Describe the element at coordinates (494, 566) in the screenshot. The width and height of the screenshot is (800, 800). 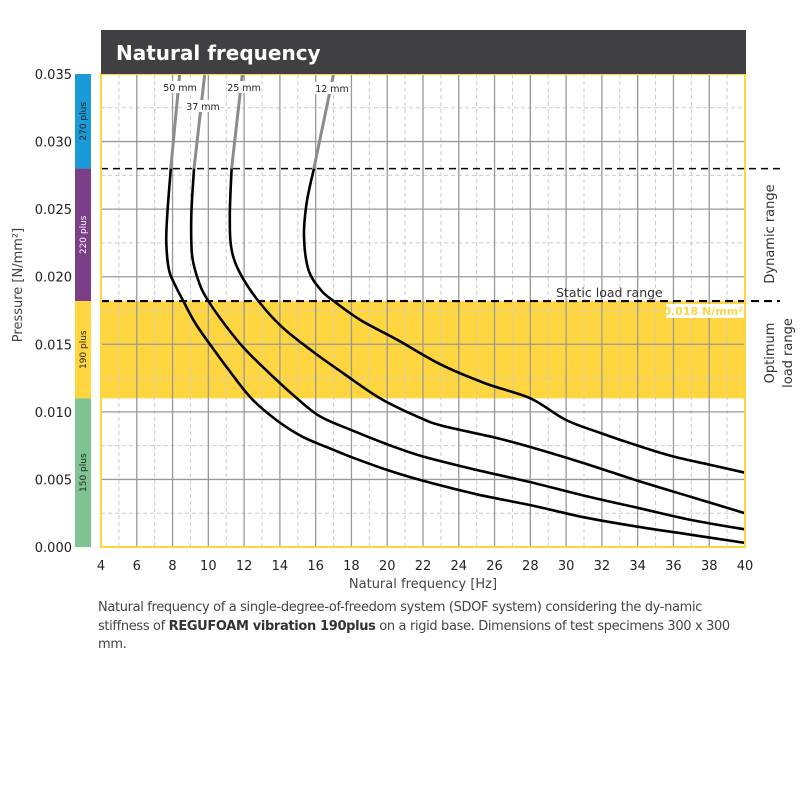
I see `x-tick-label: 26` at that location.